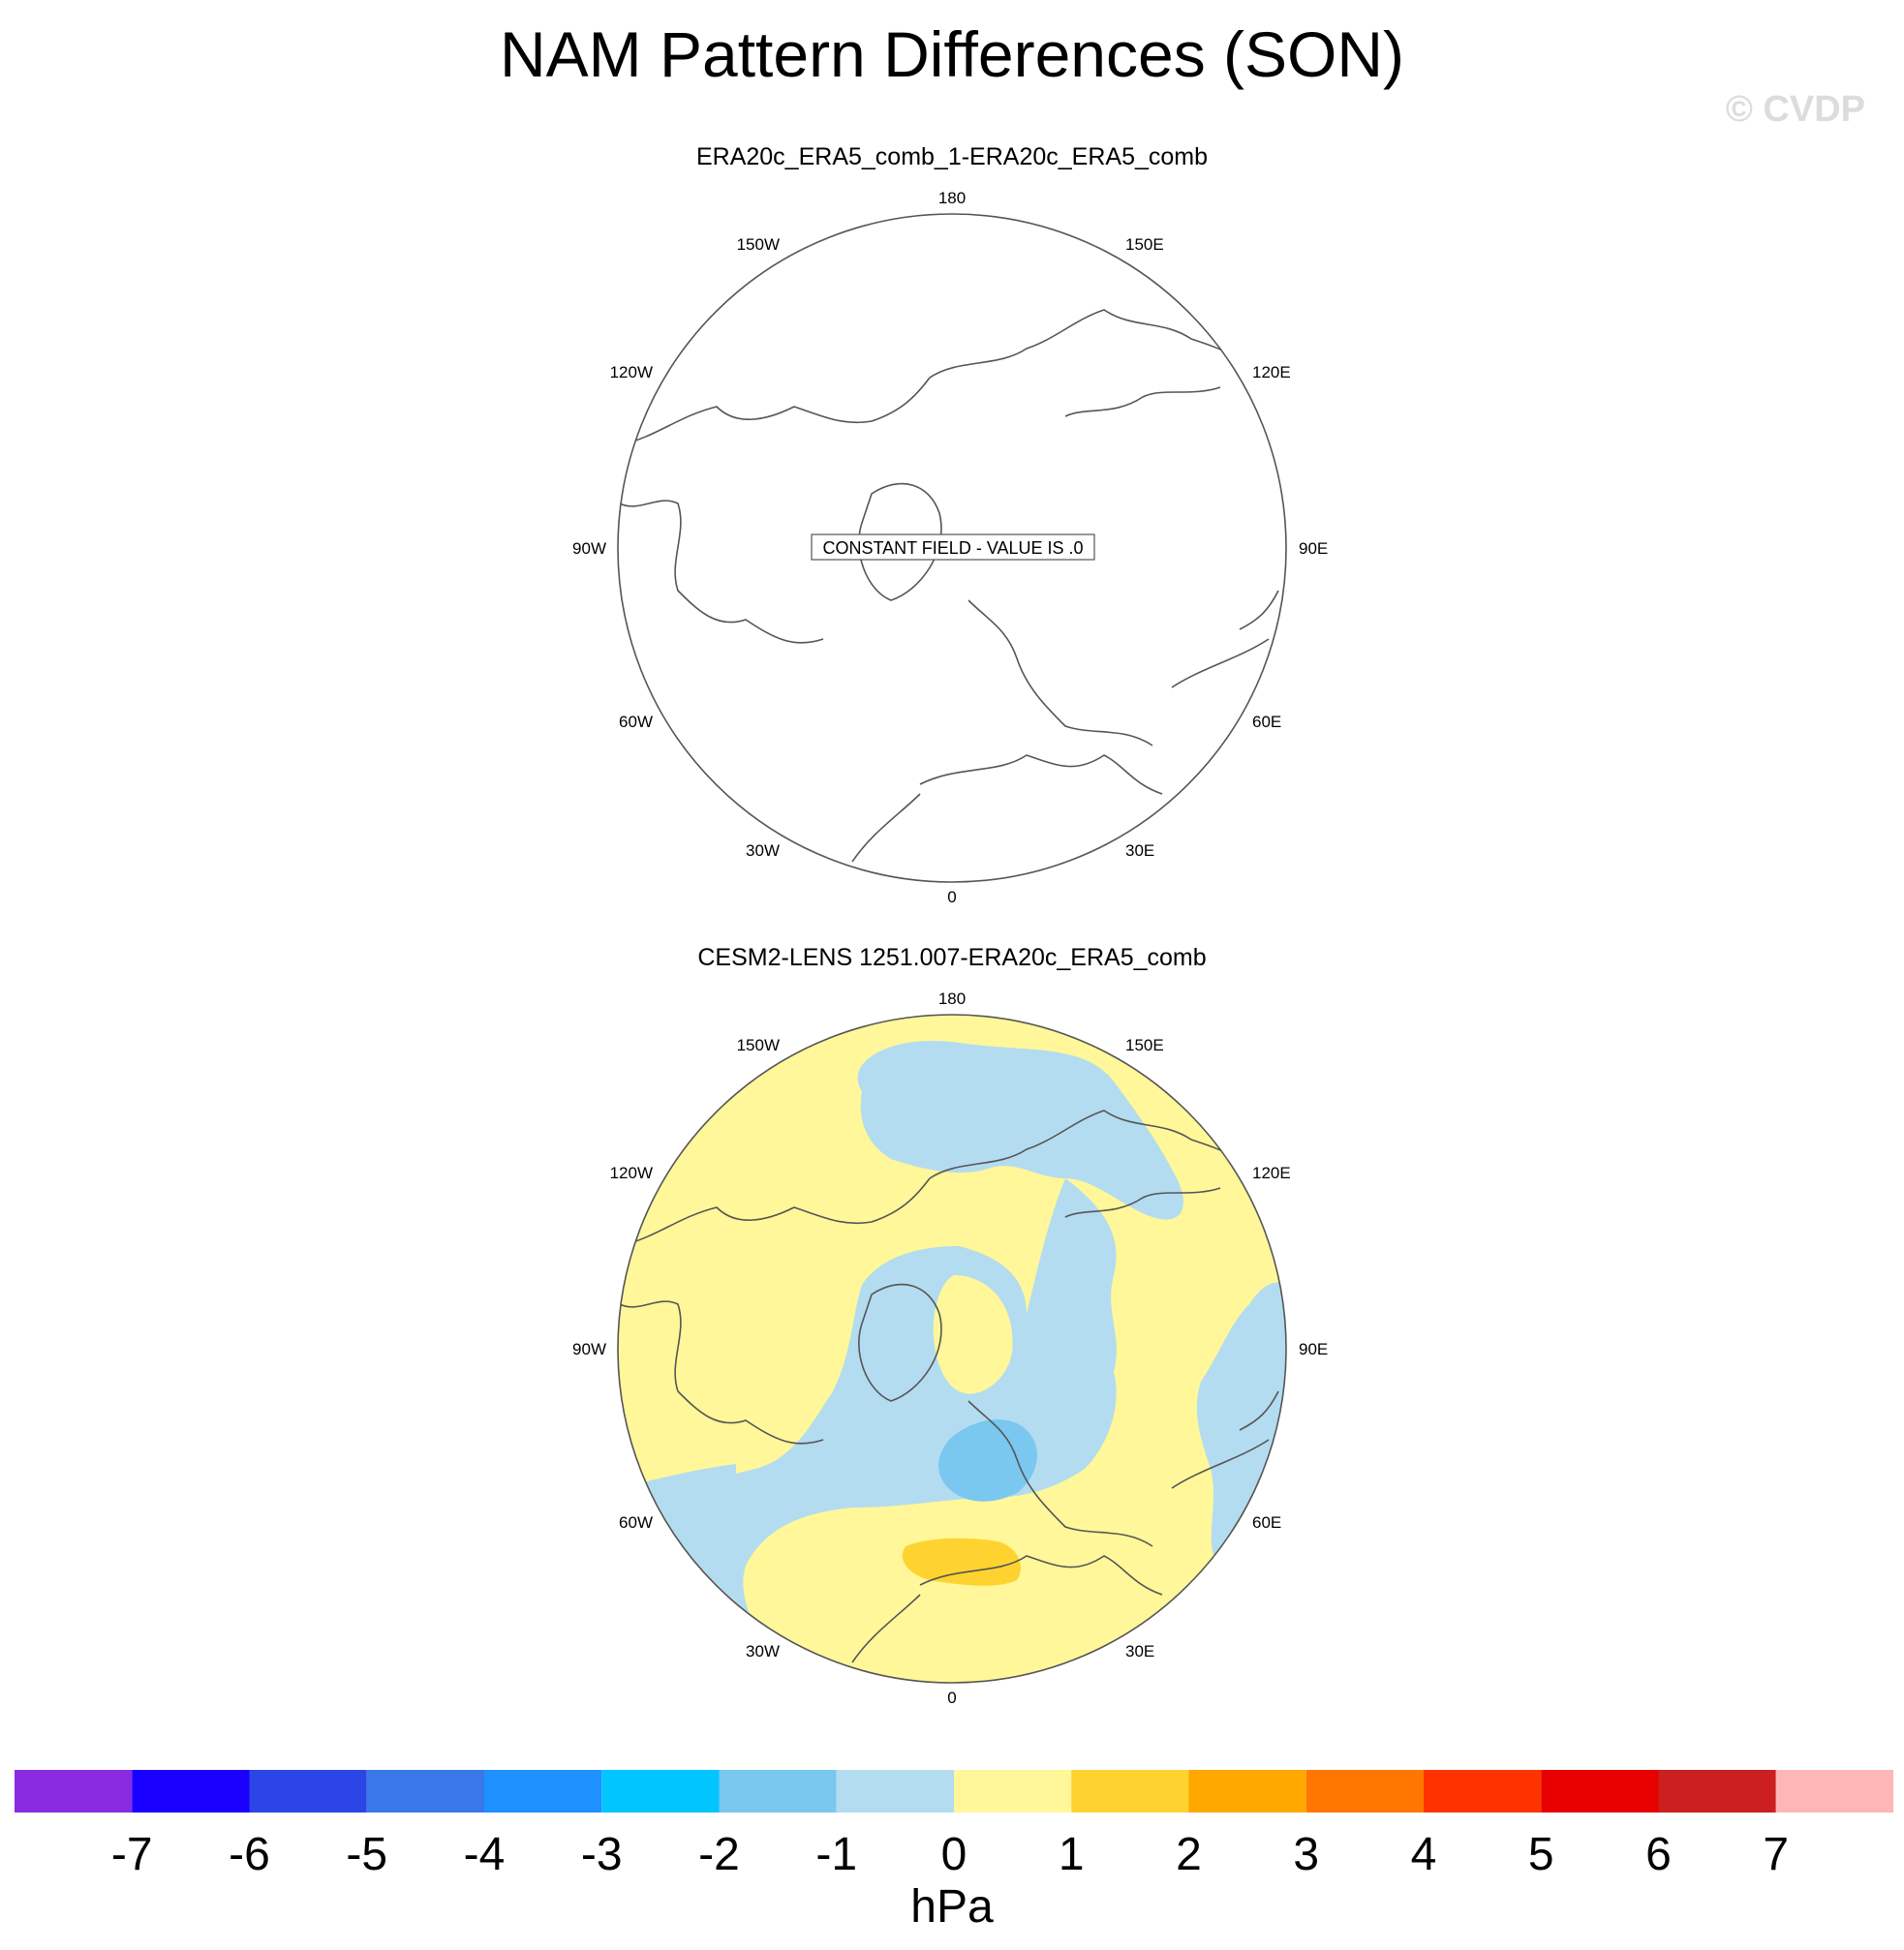 This screenshot has height=1950, width=1904. I want to click on panel2-title: CESM2-LENS 1251.007-ERA20c_ERA5_comb, so click(952, 957).